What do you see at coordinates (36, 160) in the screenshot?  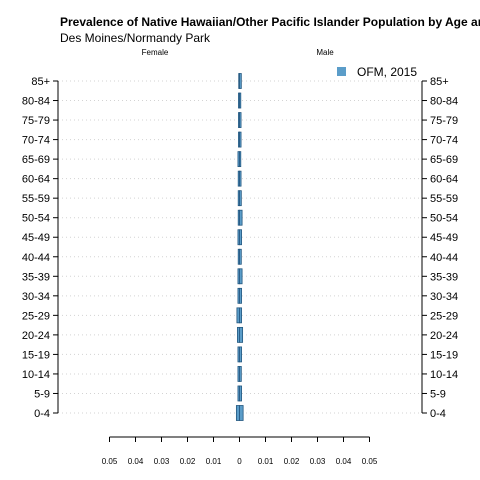 I see `left-tick-label: 65-69` at bounding box center [36, 160].